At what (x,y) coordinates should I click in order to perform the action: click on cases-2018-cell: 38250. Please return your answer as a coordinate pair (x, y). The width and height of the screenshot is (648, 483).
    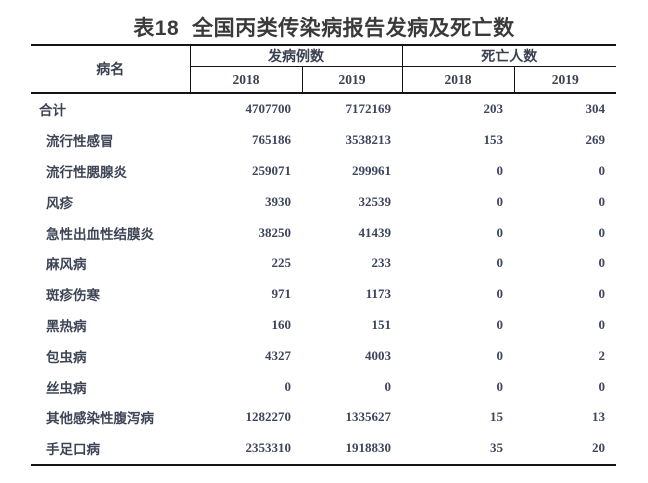
    Looking at the image, I should click on (275, 232).